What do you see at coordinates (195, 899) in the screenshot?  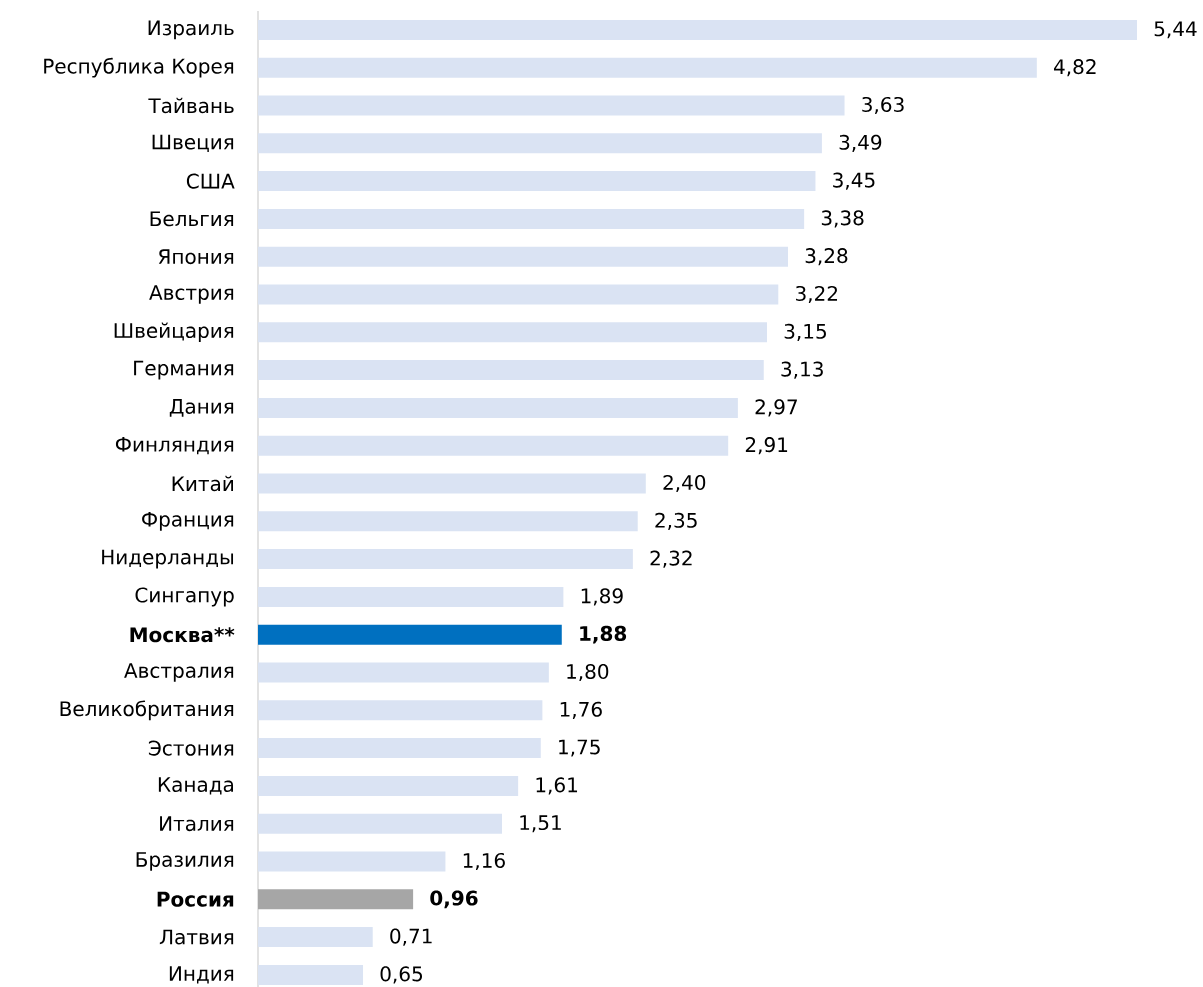 I see `y-tick-label: Россия` at bounding box center [195, 899].